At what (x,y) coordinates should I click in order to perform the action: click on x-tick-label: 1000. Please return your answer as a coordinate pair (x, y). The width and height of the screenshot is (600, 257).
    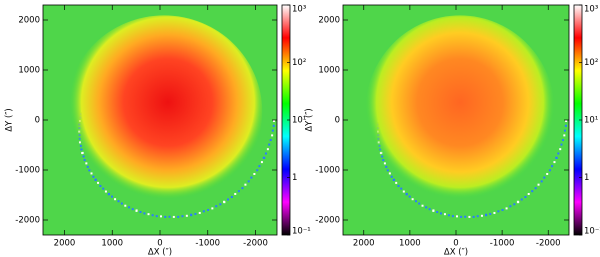
    Looking at the image, I should click on (410, 244).